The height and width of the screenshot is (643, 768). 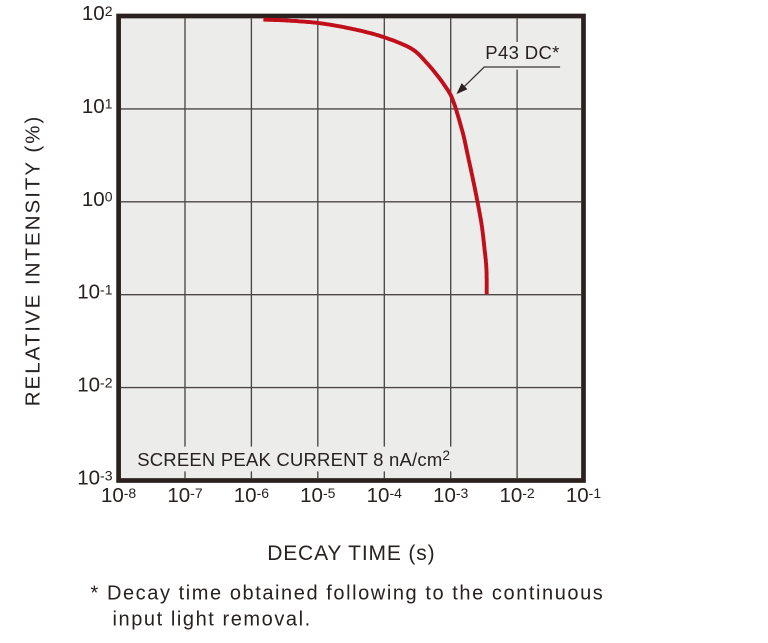 What do you see at coordinates (384, 495) in the screenshot?
I see `svg-text: 10⁻⁴` at bounding box center [384, 495].